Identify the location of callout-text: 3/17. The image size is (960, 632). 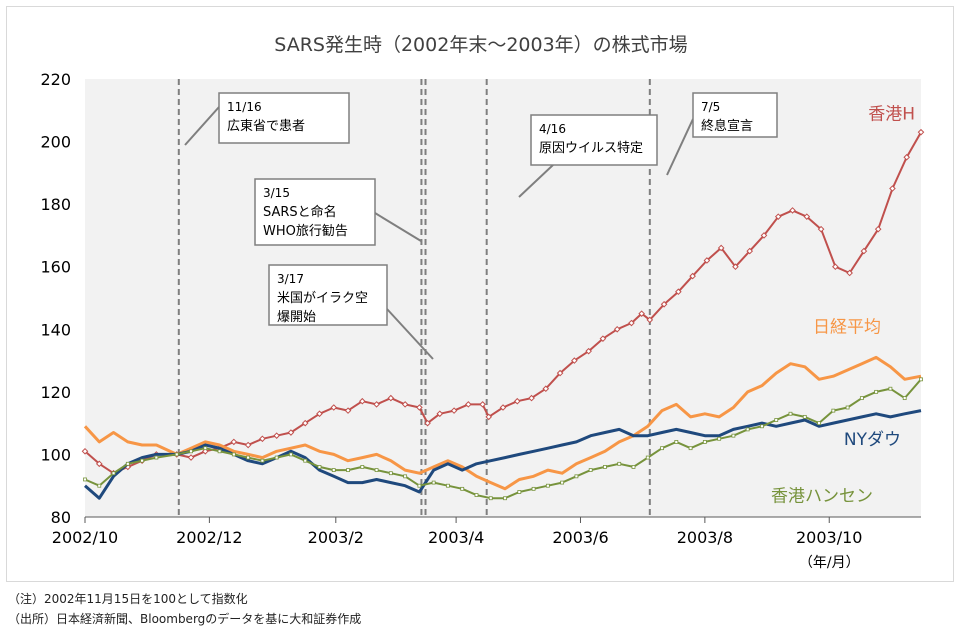
(290, 279).